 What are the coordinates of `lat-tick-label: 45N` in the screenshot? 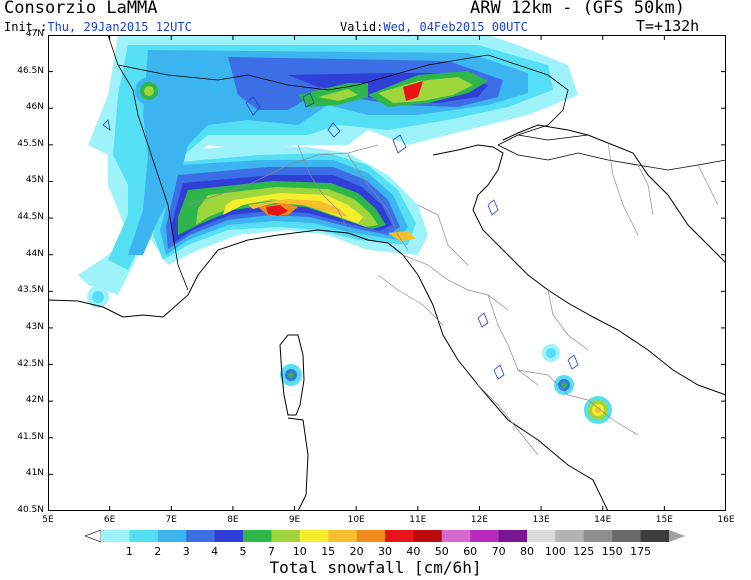 It's located at (34, 180).